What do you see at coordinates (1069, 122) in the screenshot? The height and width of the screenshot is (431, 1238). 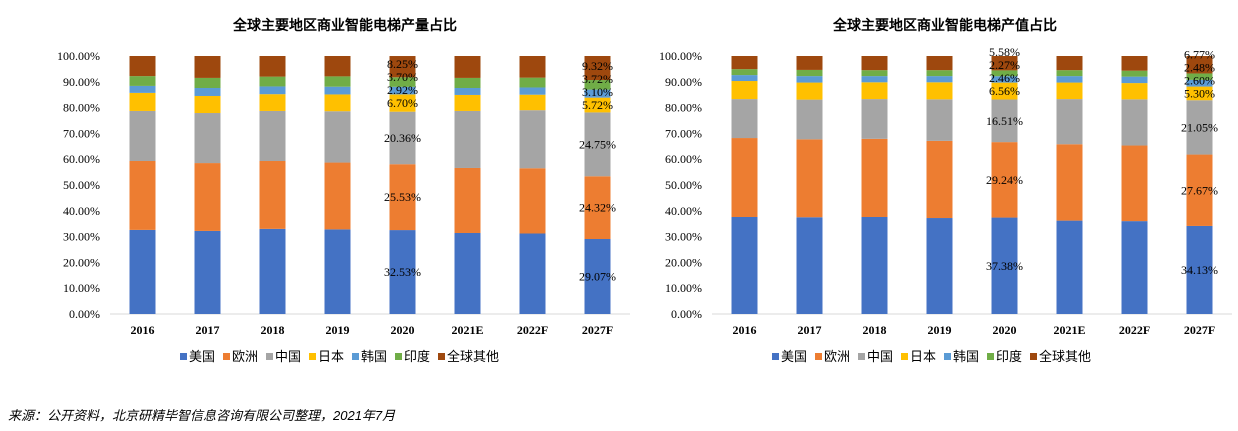 I see `bar-segment-2021E-中国` at bounding box center [1069, 122].